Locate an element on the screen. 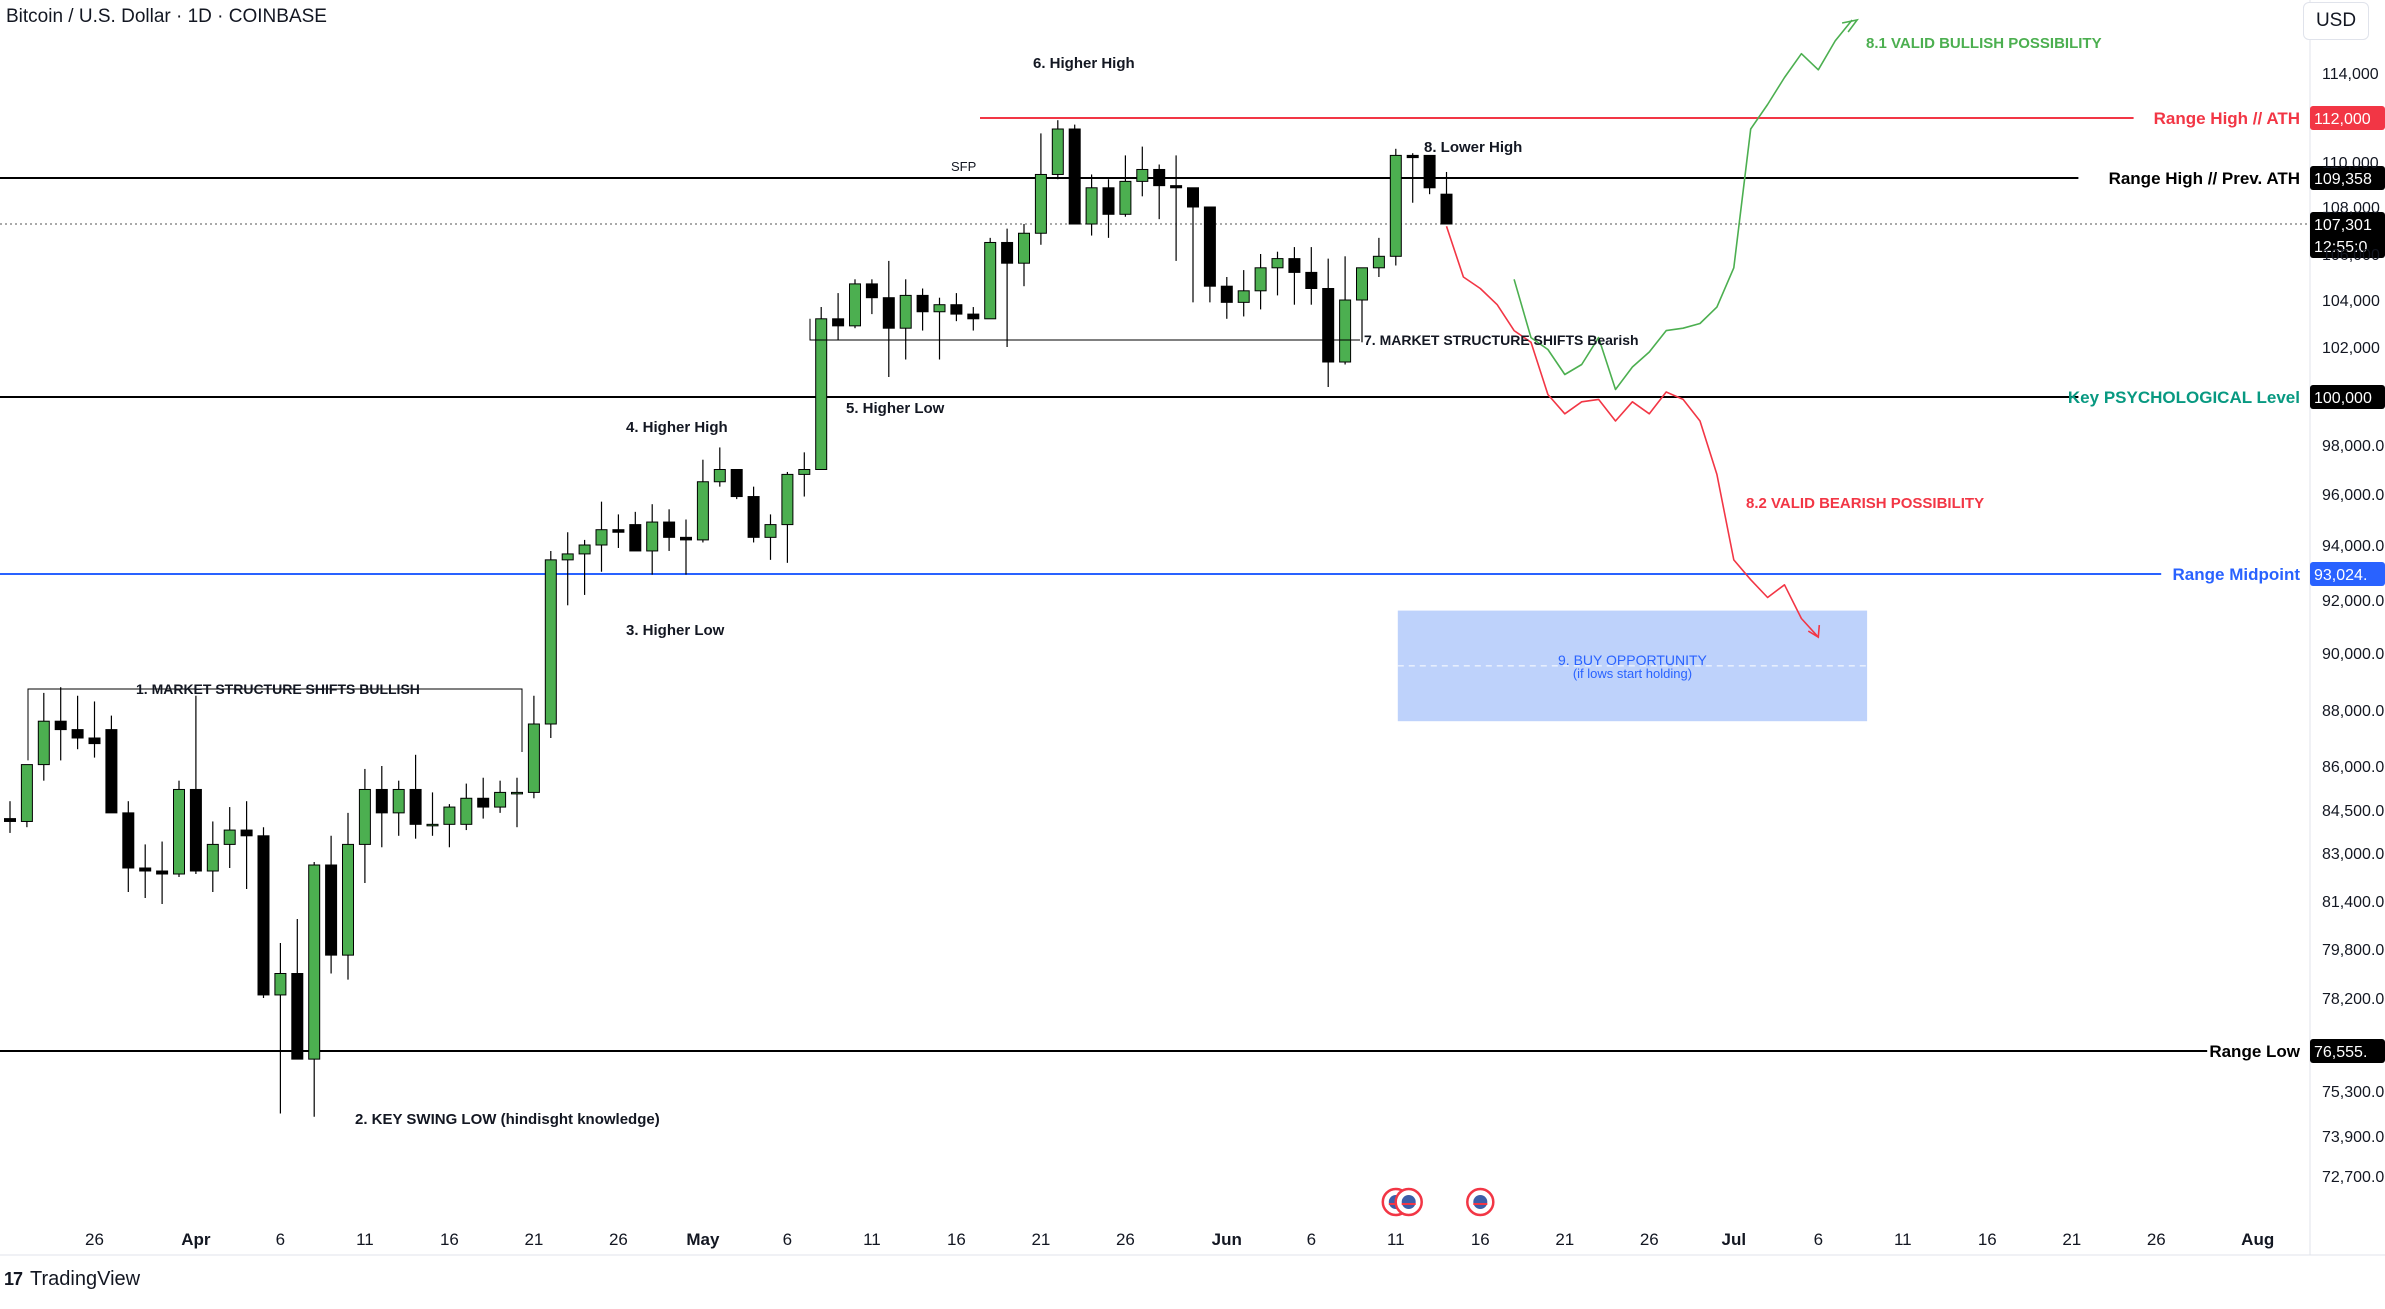  bearish-arrow-head is located at coordinates (1814, 632).